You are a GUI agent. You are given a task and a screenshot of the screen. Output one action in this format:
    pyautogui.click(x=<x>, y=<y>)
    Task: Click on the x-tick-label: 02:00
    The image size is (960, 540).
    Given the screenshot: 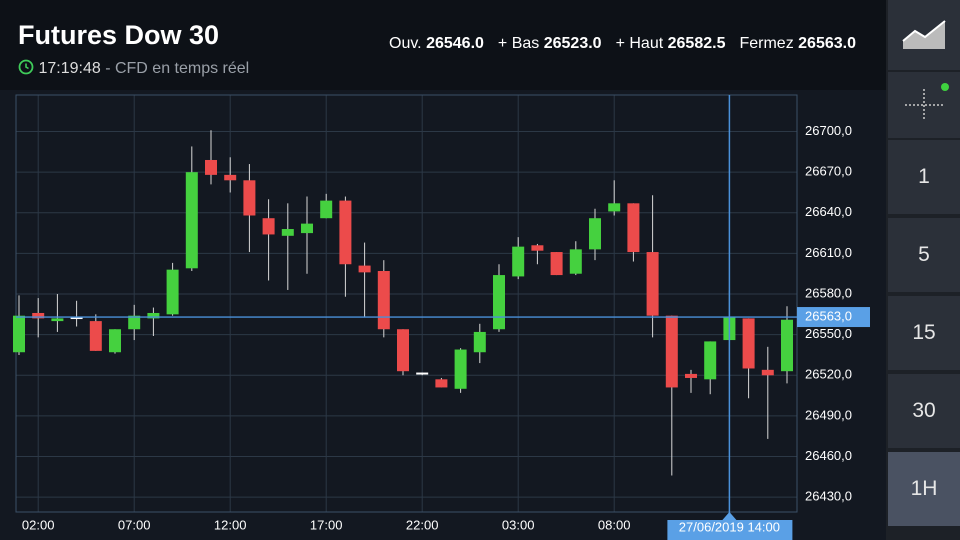 What is the action you would take?
    pyautogui.click(x=38, y=524)
    